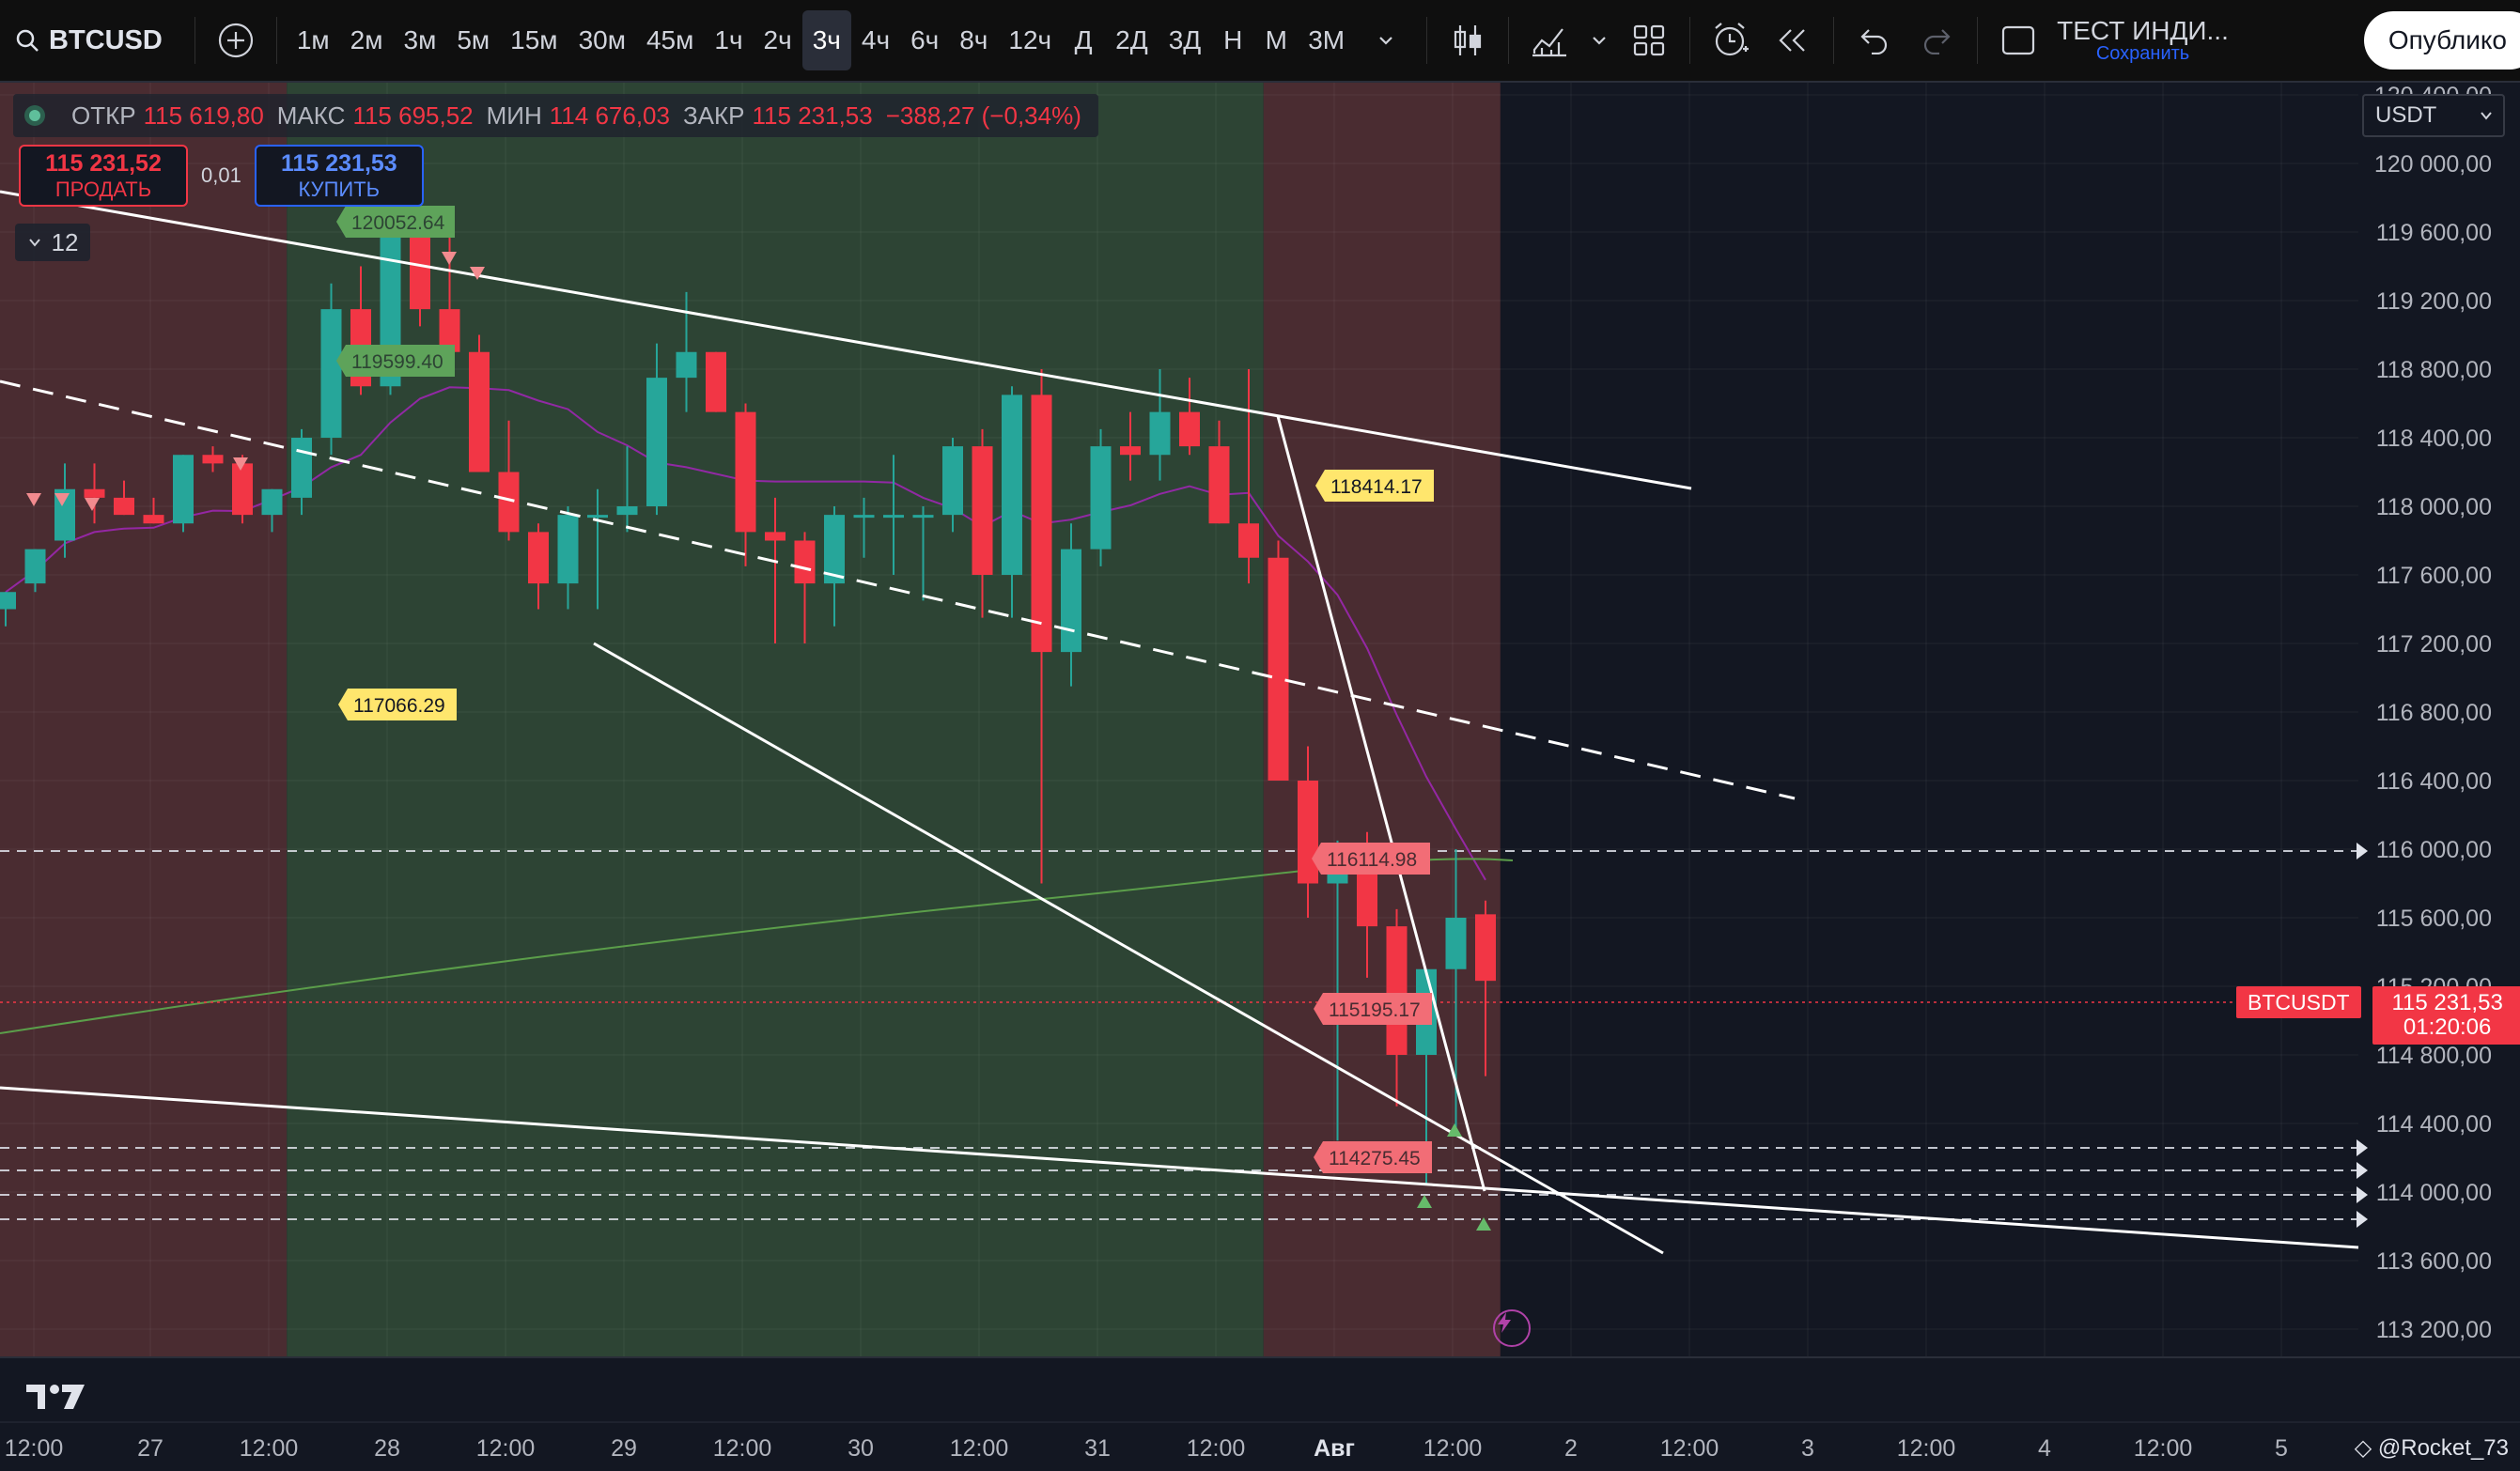 The image size is (2520, 1471). Describe the element at coordinates (1233, 39) in the screenshot. I see `interval-17: Н` at that location.